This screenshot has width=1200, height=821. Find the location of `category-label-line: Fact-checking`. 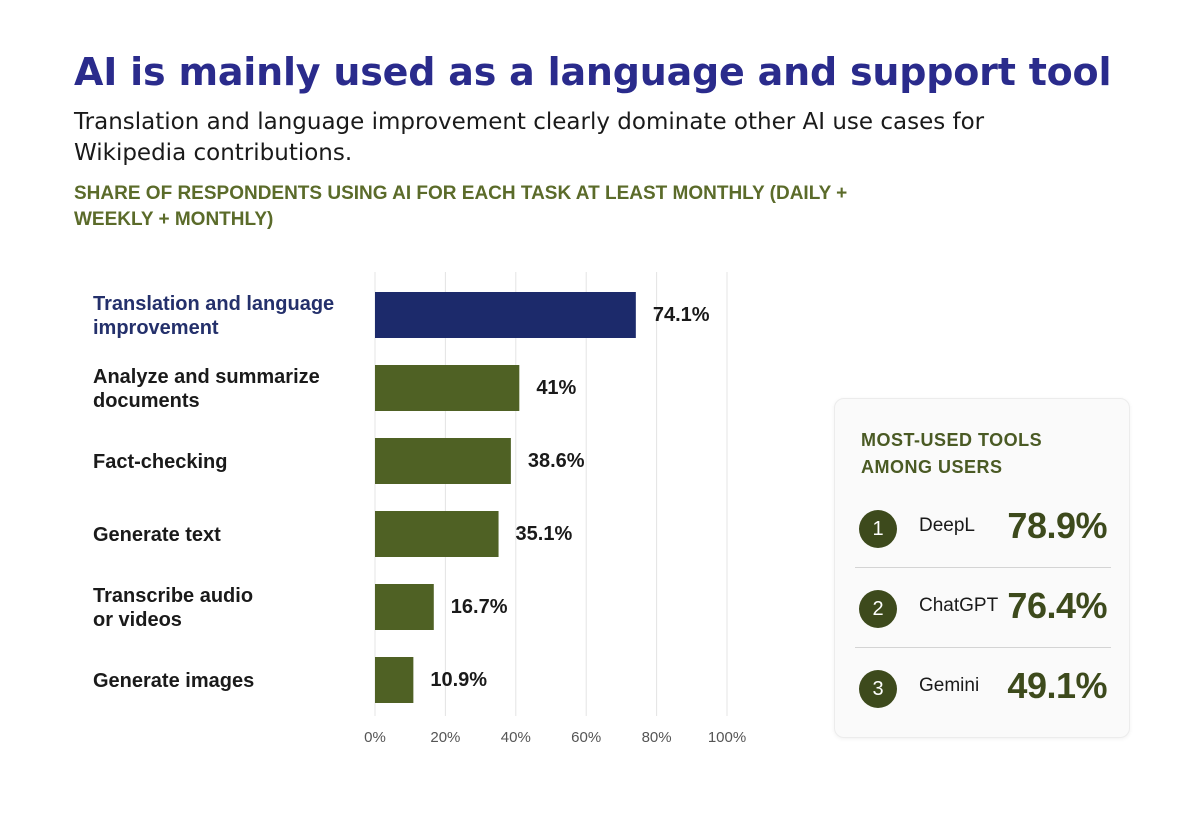

category-label-line: Fact-checking is located at coordinates (160, 462).